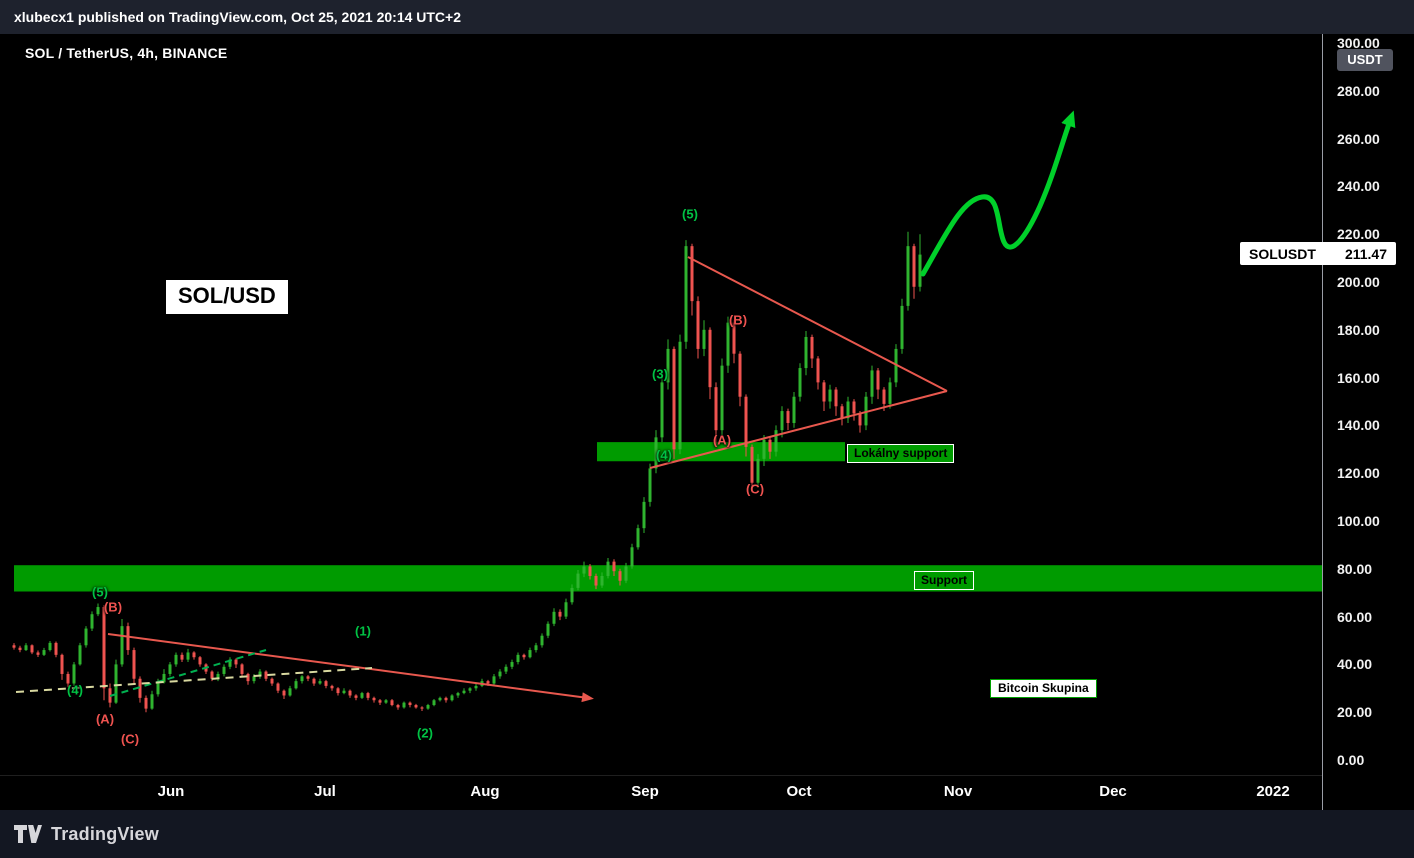  I want to click on tradingview-logo-icon, so click(28, 834).